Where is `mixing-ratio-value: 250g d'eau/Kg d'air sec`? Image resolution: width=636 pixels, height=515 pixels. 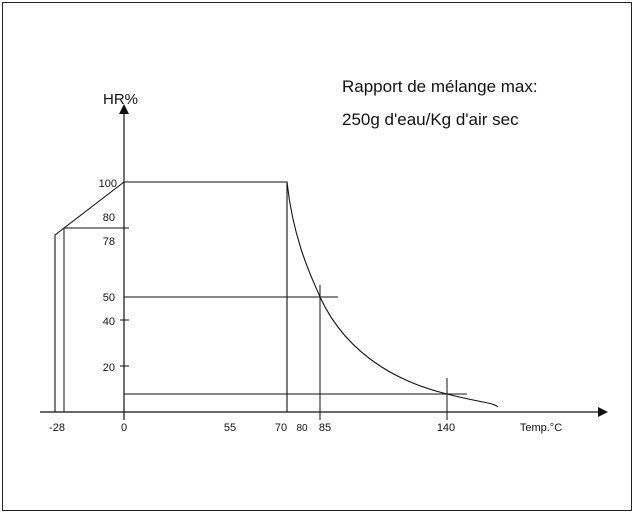 mixing-ratio-value: 250g d'eau/Kg d'air sec is located at coordinates (430, 119).